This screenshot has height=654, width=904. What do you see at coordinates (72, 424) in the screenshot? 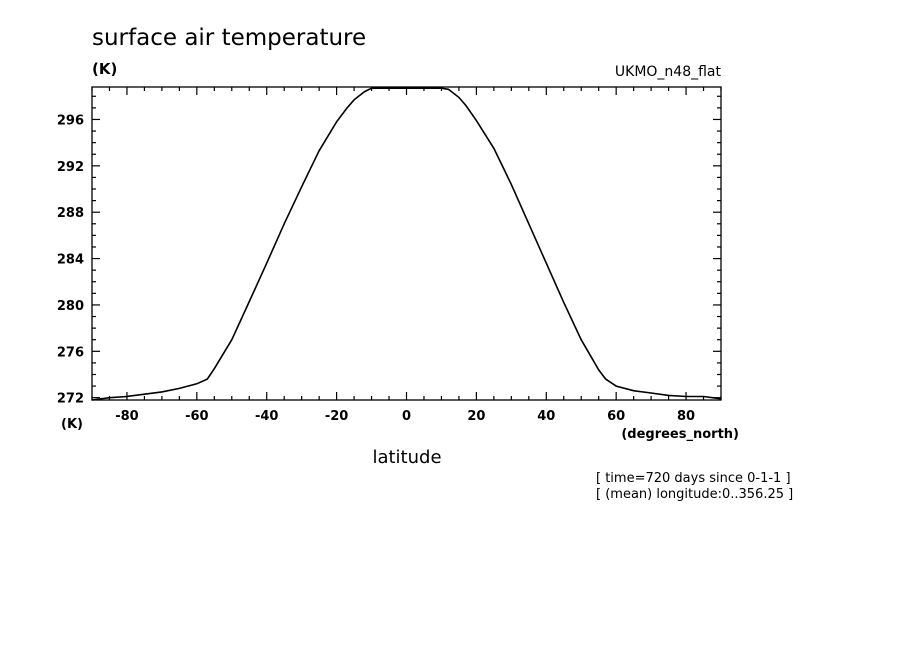
I see `y-unit-bottom-label: (K)` at bounding box center [72, 424].